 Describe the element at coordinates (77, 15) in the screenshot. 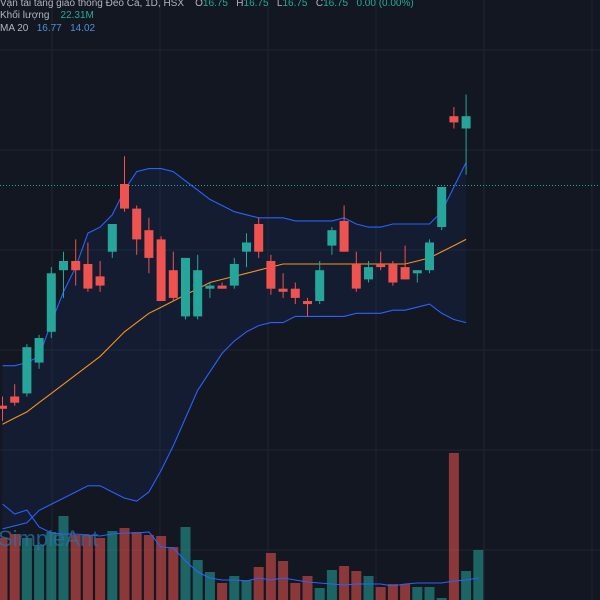

I see `volume-value: 22.31M` at that location.